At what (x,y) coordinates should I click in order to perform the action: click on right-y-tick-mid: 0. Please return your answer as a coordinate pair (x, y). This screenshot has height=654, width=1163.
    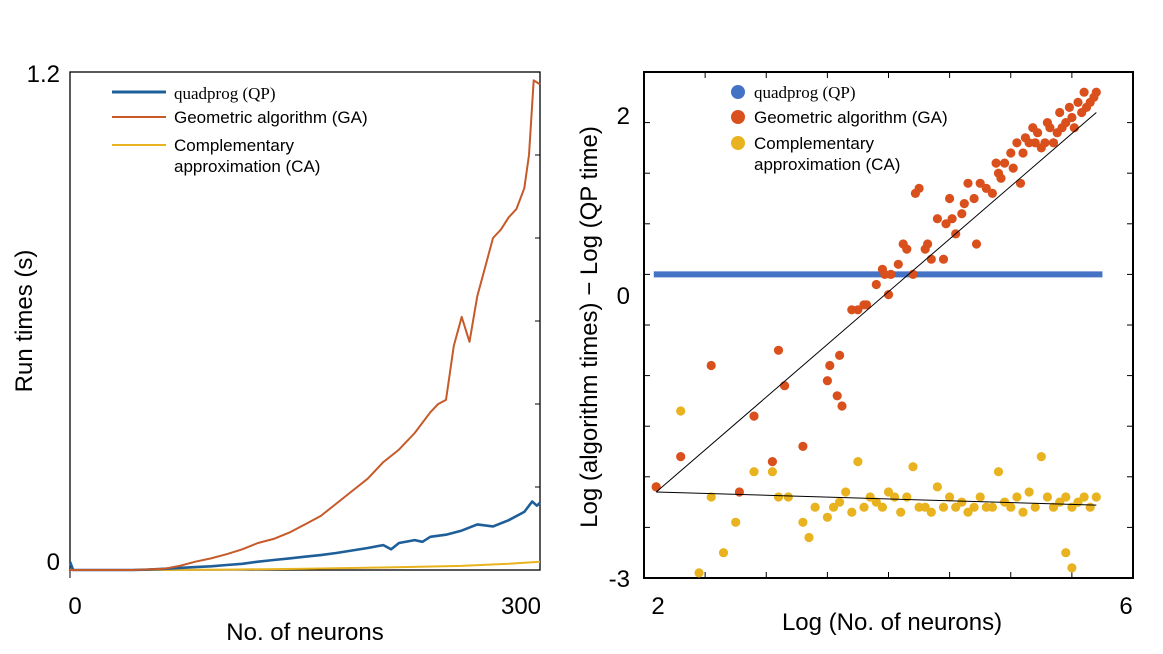
    Looking at the image, I should click on (623, 296).